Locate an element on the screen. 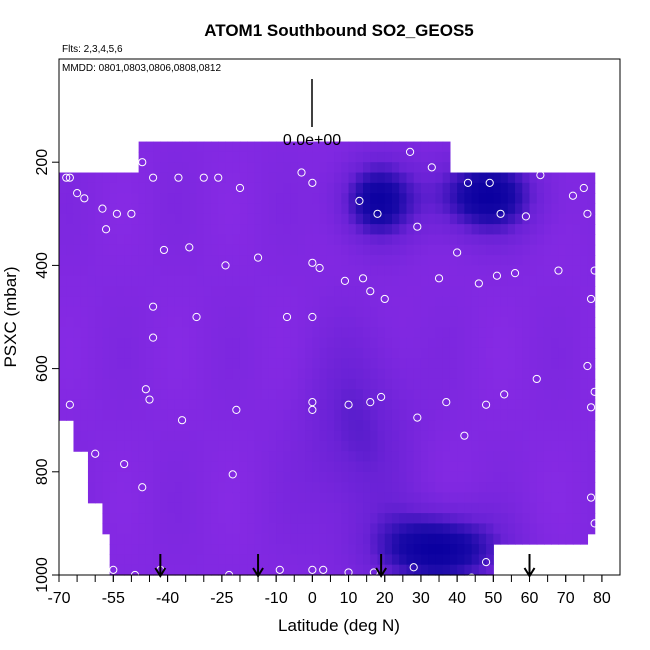  dates-note: MMDD: 0801,0803,0806,0808,0812 is located at coordinates (141, 68).